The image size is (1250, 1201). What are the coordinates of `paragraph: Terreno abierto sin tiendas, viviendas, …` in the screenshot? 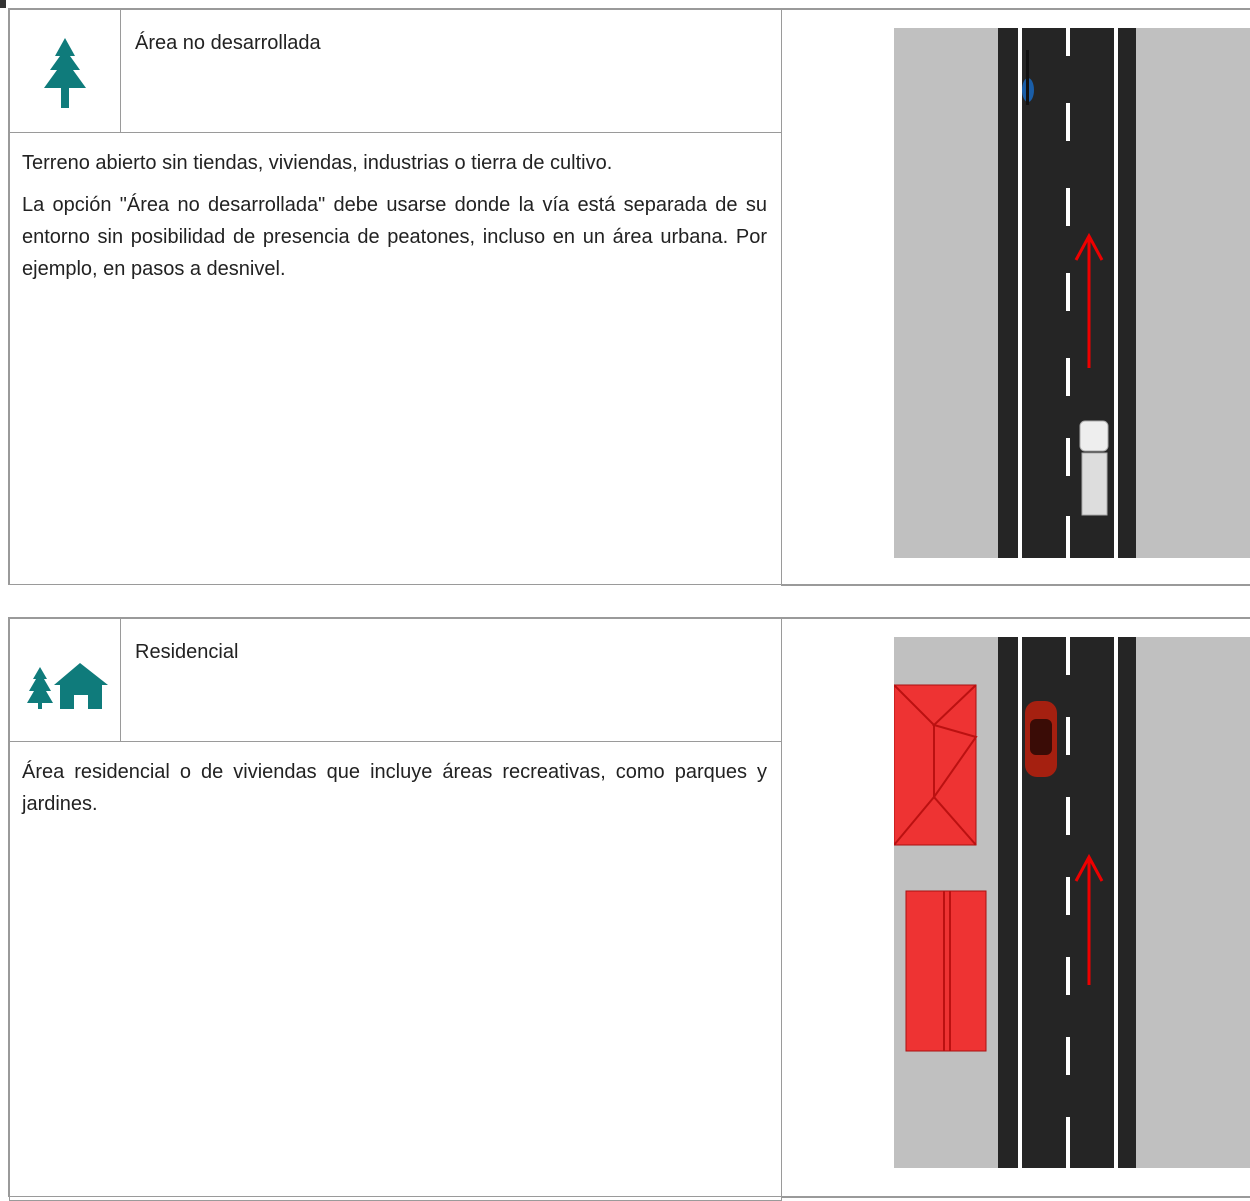 It's located at (317, 163).